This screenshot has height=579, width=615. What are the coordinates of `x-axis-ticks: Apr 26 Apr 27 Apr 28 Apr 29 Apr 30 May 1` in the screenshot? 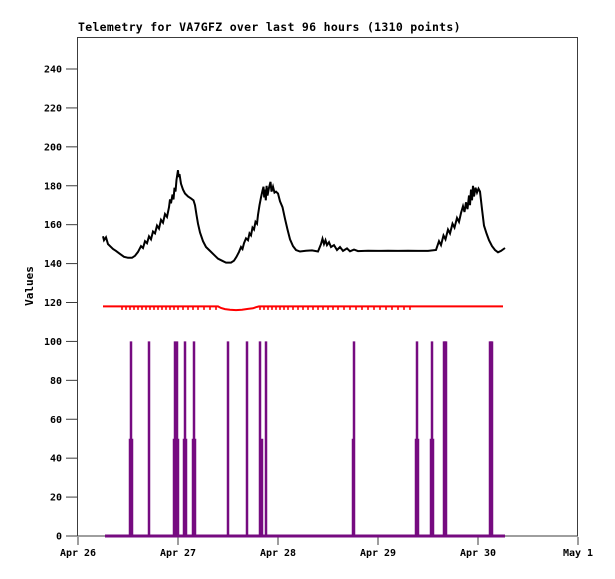 It's located at (326, 548).